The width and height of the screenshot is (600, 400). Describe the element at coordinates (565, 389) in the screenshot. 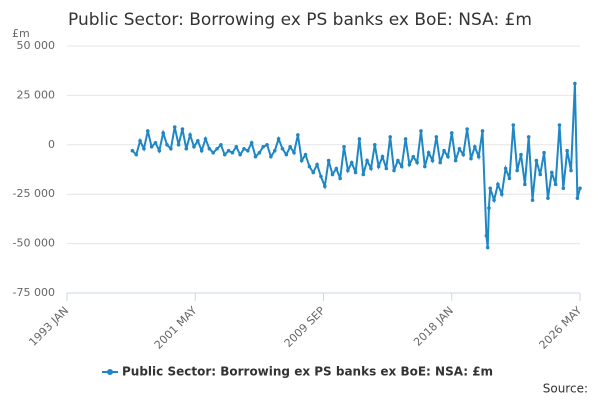

I see `source: Source:` at that location.